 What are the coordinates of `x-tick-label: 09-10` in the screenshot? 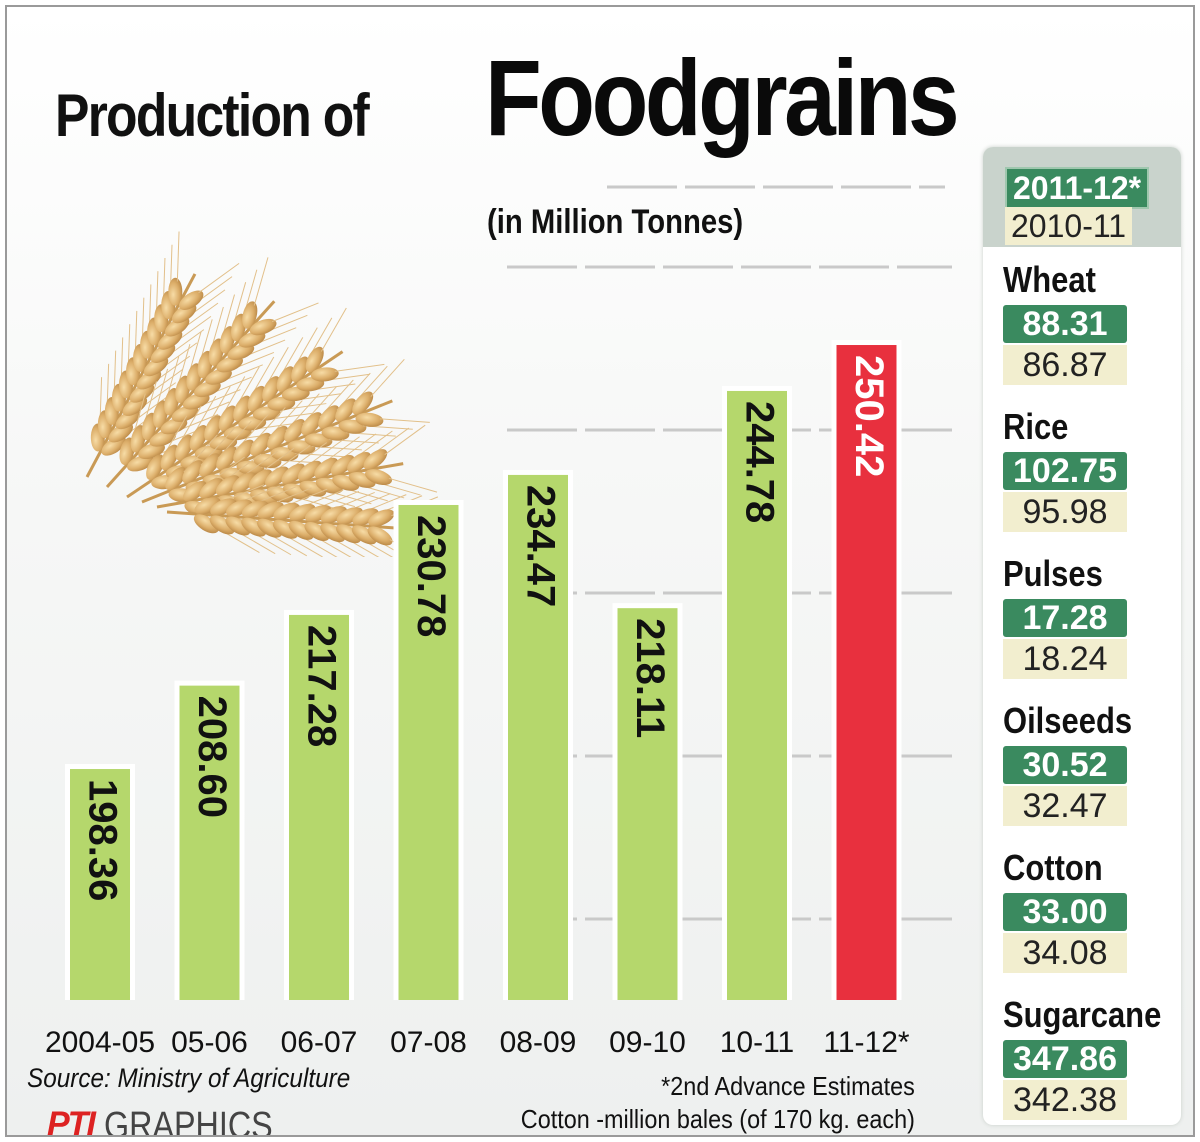 It's located at (647, 1042).